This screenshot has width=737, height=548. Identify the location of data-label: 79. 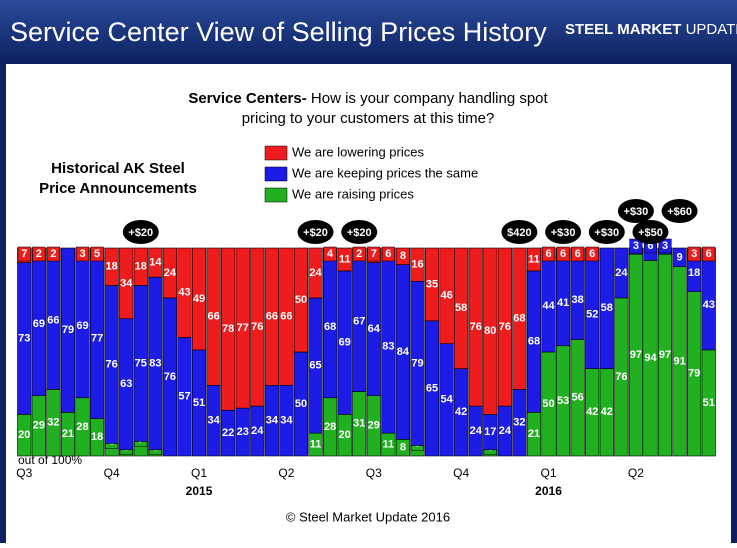
(68, 330).